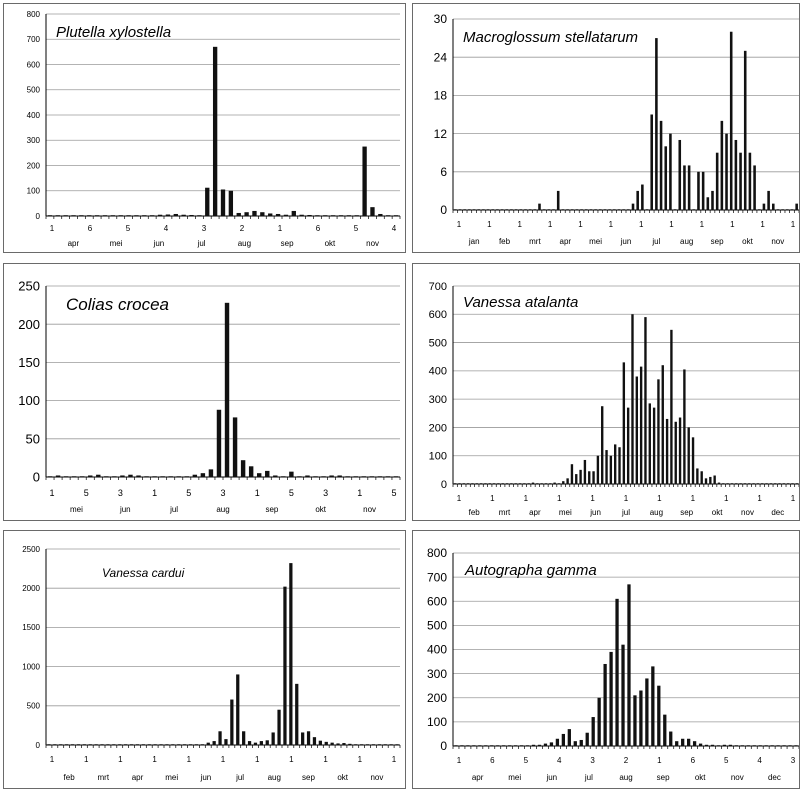  What do you see at coordinates (475, 512) in the screenshot?
I see `x-month-label: feb` at bounding box center [475, 512].